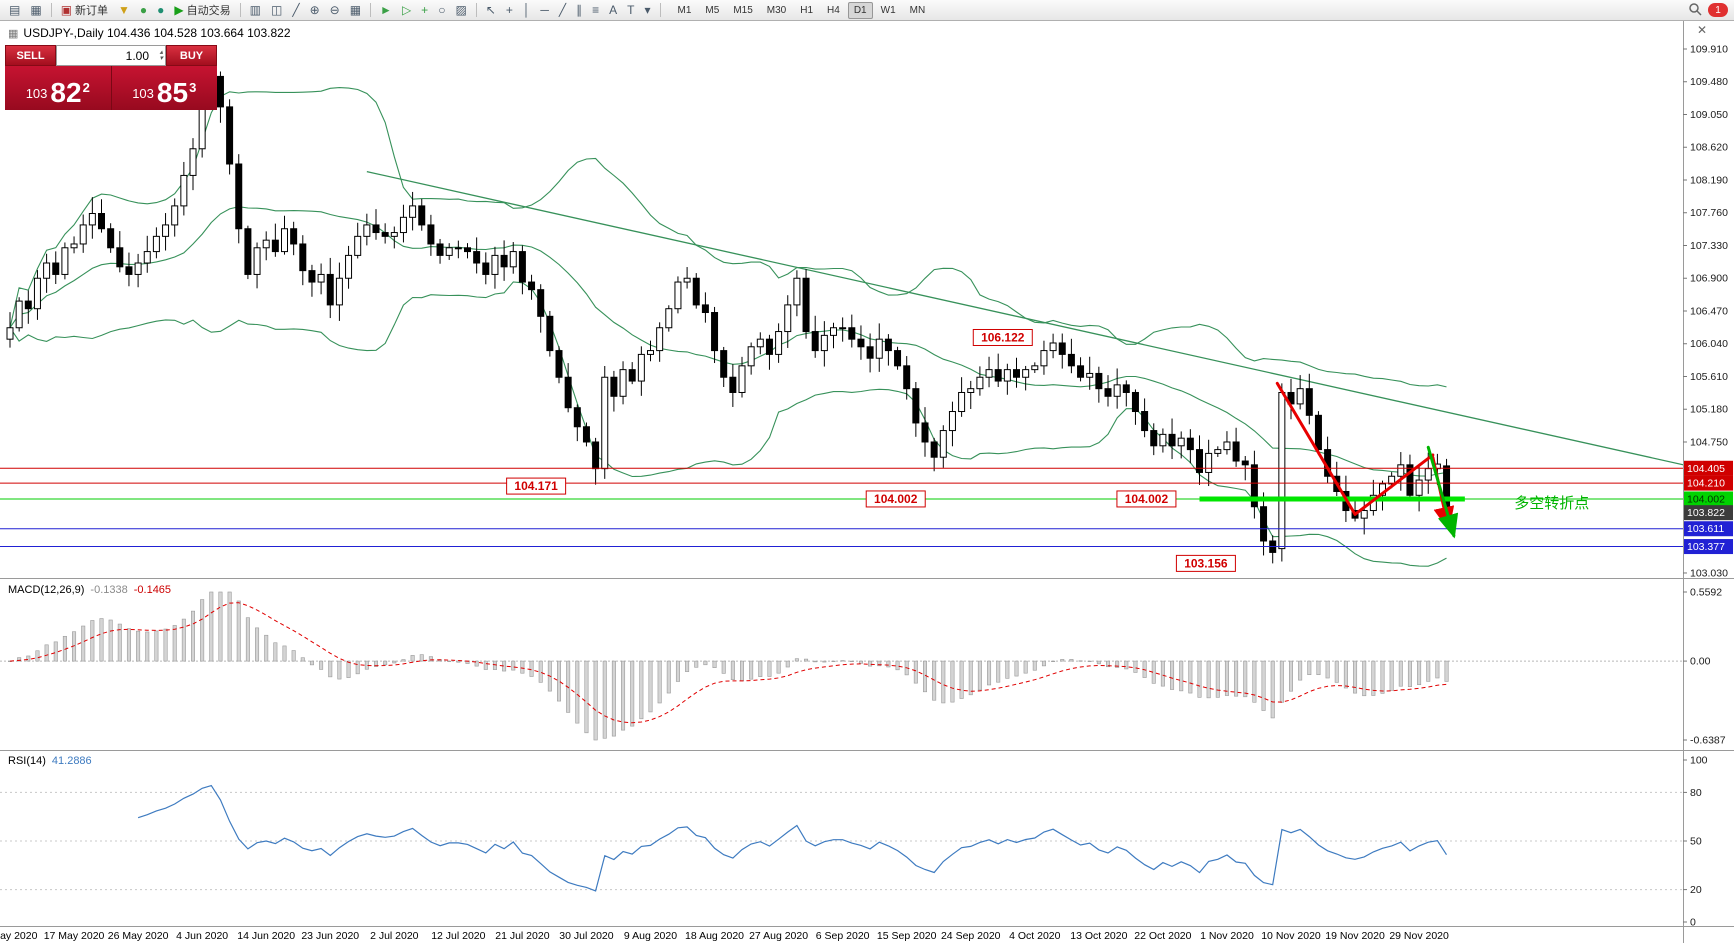 The image size is (1734, 943). I want to click on svg-text: 108.190, so click(1709, 180).